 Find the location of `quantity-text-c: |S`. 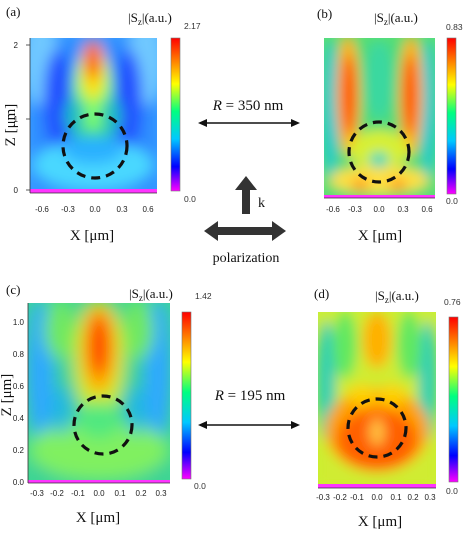

quantity-text-c: |S is located at coordinates (134, 293).